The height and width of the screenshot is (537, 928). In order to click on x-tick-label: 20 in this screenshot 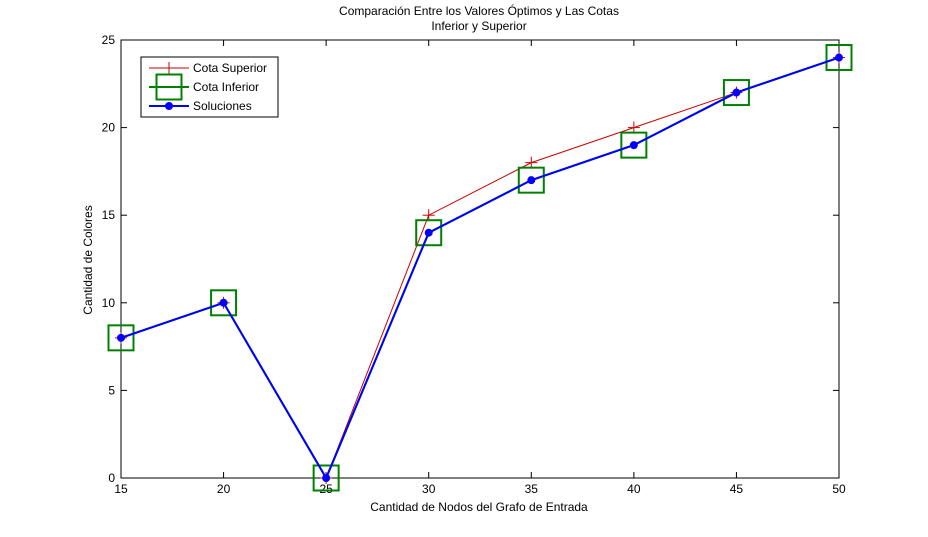, I will do `click(224, 489)`.